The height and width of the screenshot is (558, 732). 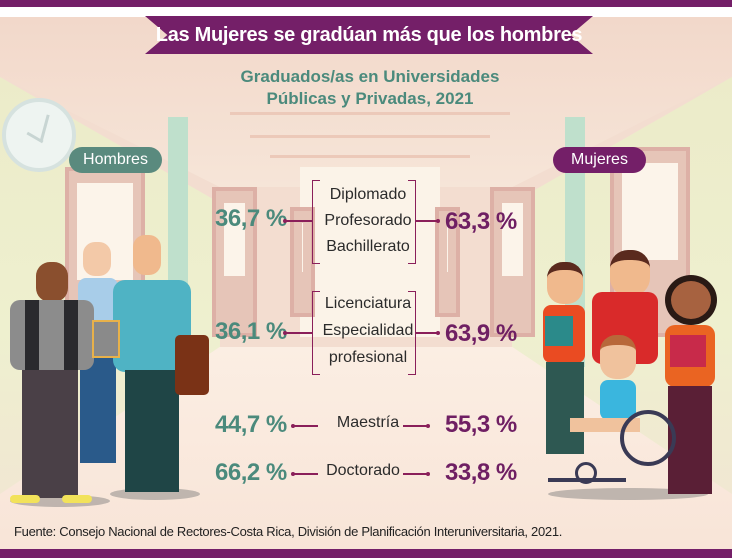 What do you see at coordinates (599, 160) in the screenshot?
I see `women-legend-pill: Mujeres` at bounding box center [599, 160].